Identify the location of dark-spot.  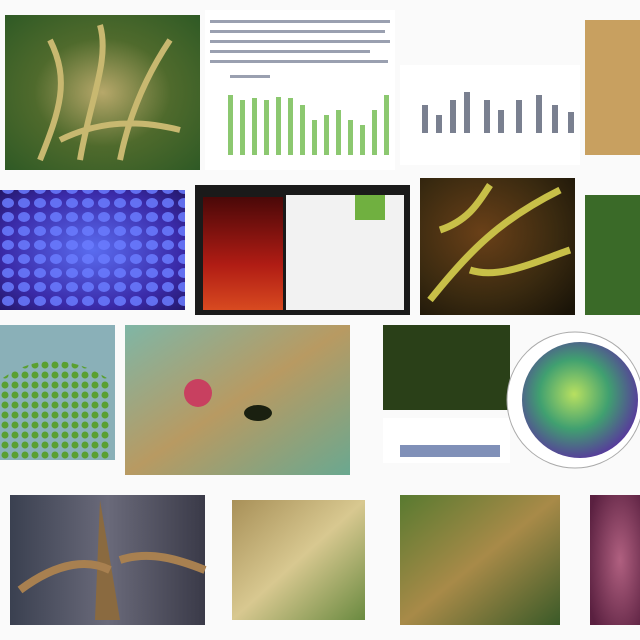
(258, 413).